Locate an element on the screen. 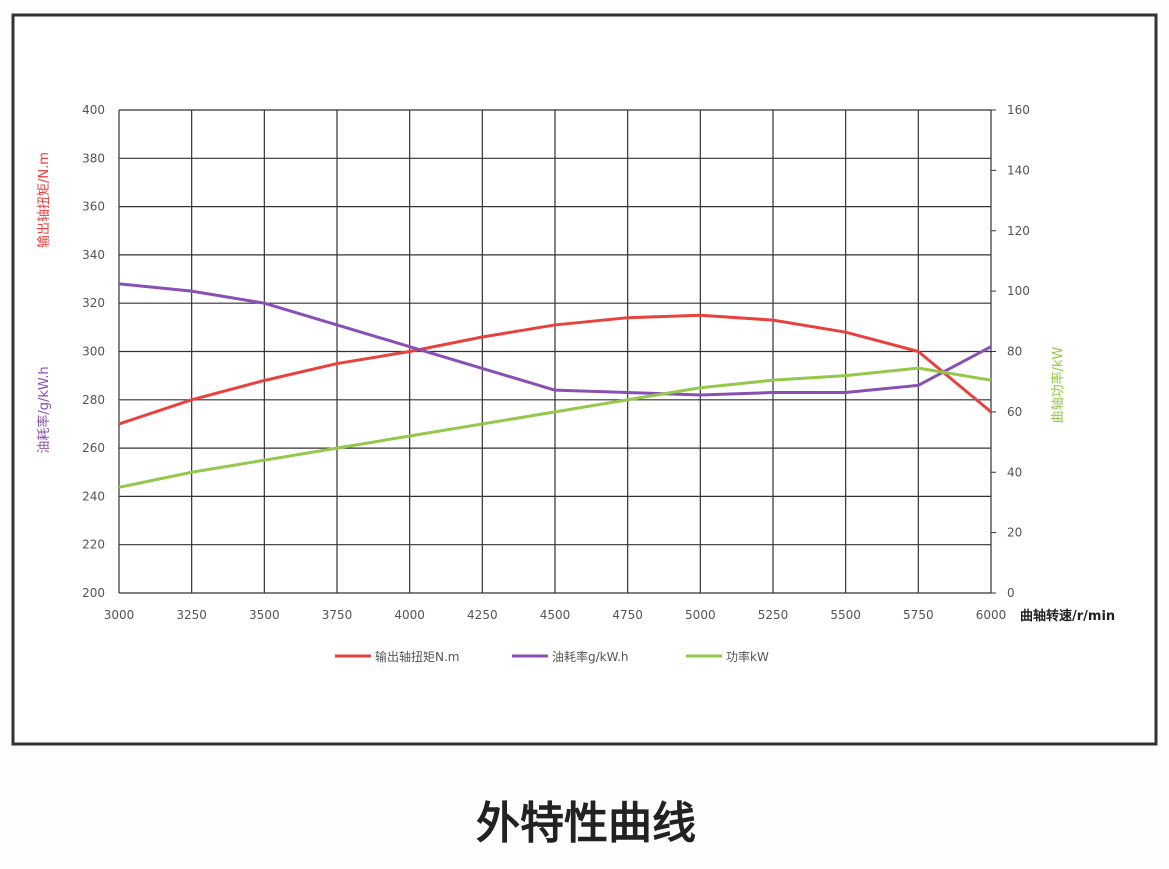 This screenshot has width=1169, height=869. y-tick-label: 320 is located at coordinates (93, 303).